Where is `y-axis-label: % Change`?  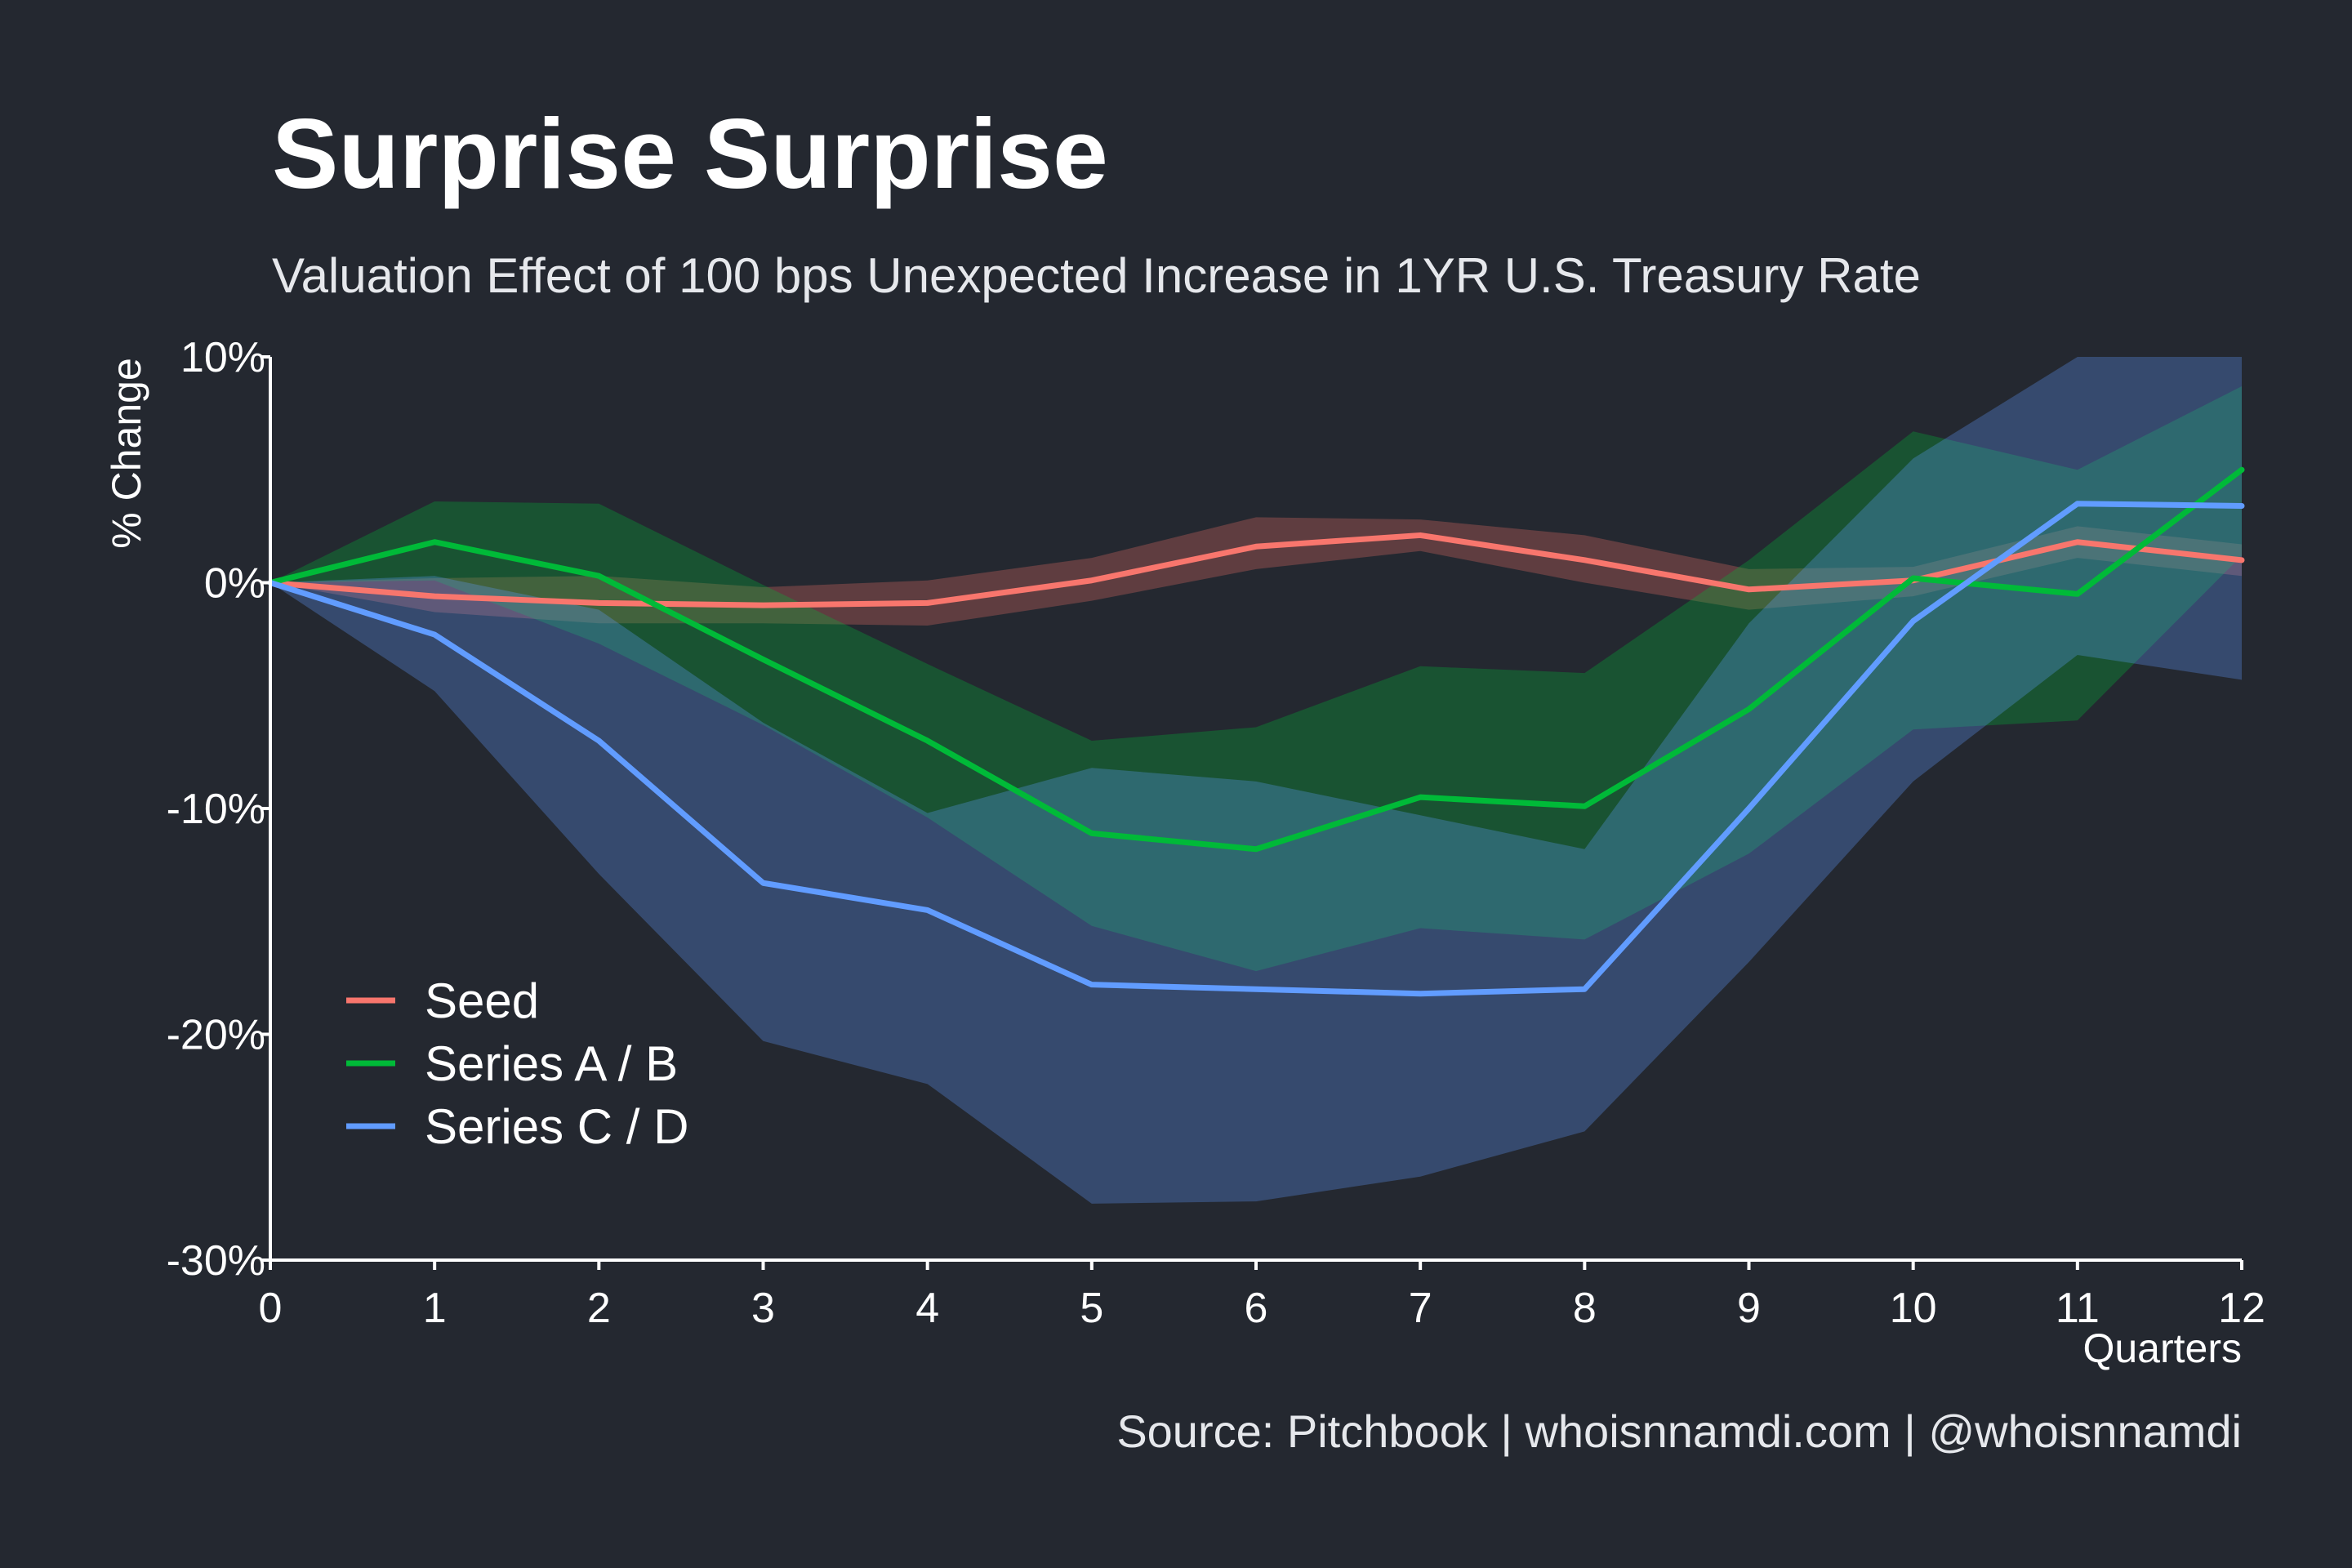 y-axis-label: % Change is located at coordinates (126, 453).